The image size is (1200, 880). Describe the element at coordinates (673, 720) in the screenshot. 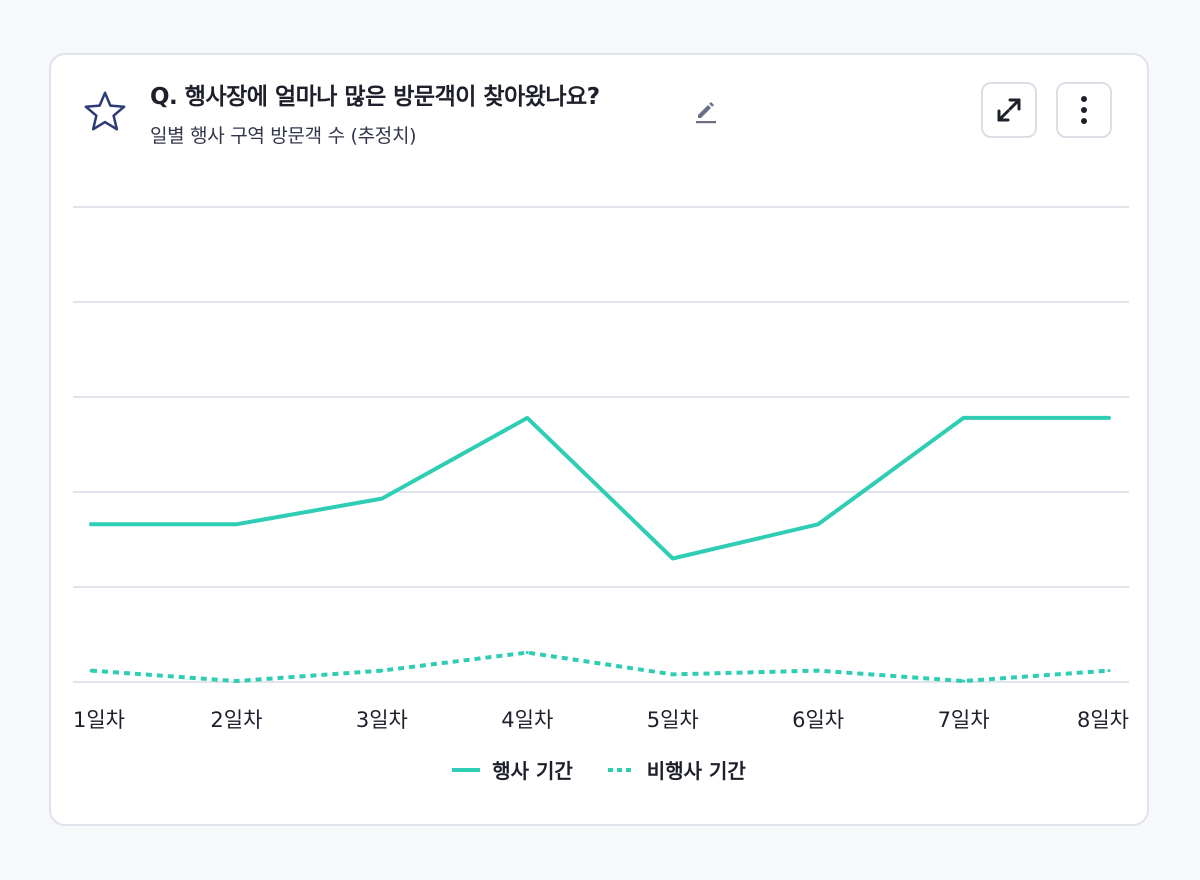

I see `x-tick-label: 5일차` at that location.